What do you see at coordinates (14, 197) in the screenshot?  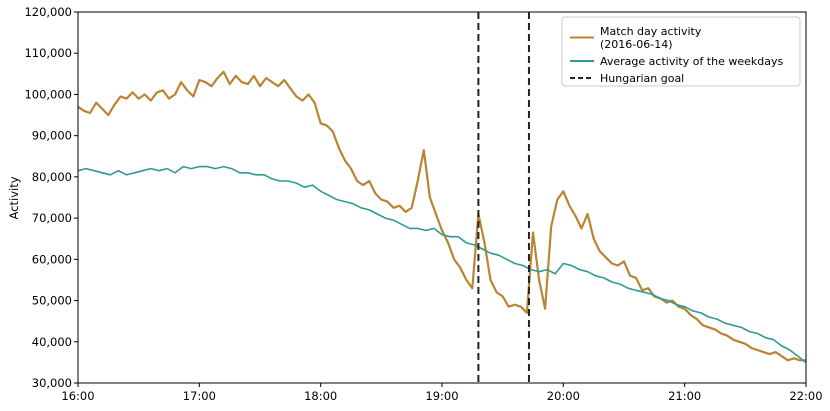 I see `y-axis-title: Activity` at bounding box center [14, 197].